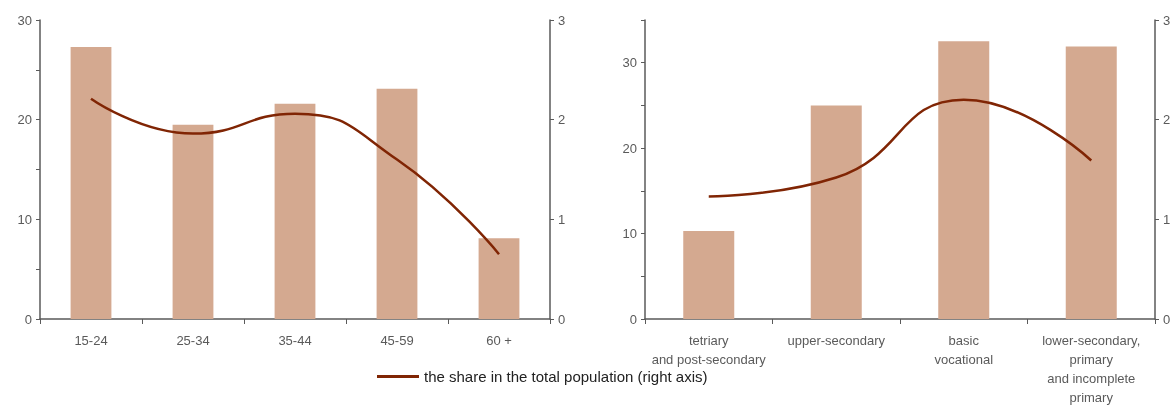  I want to click on x-tick-label: 60 +, so click(499, 340).